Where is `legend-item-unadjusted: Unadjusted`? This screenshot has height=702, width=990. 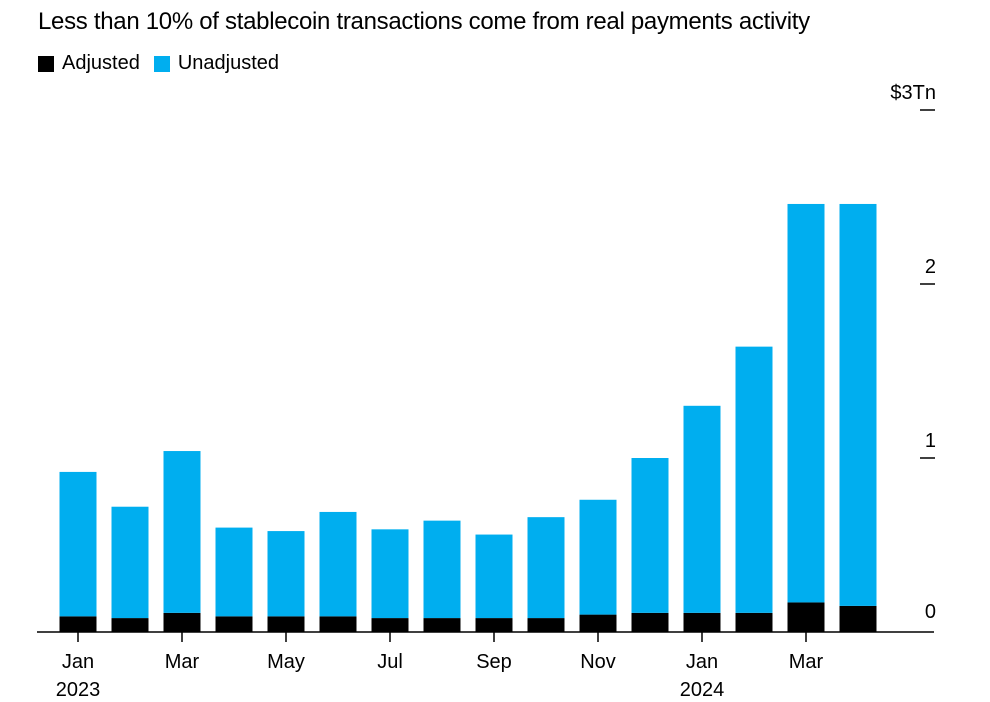
legend-item-unadjusted: Unadjusted is located at coordinates (216, 63).